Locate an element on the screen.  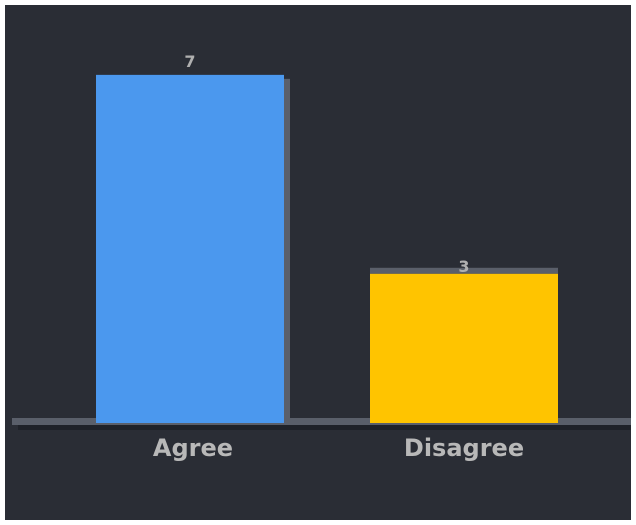
value-label-disagree: 3 is located at coordinates (463, 266).